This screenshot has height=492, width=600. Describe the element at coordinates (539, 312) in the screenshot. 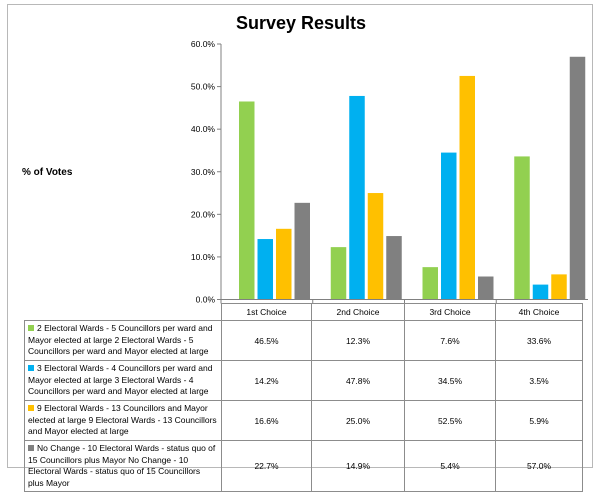

I see `category-label: 4th Choice` at that location.